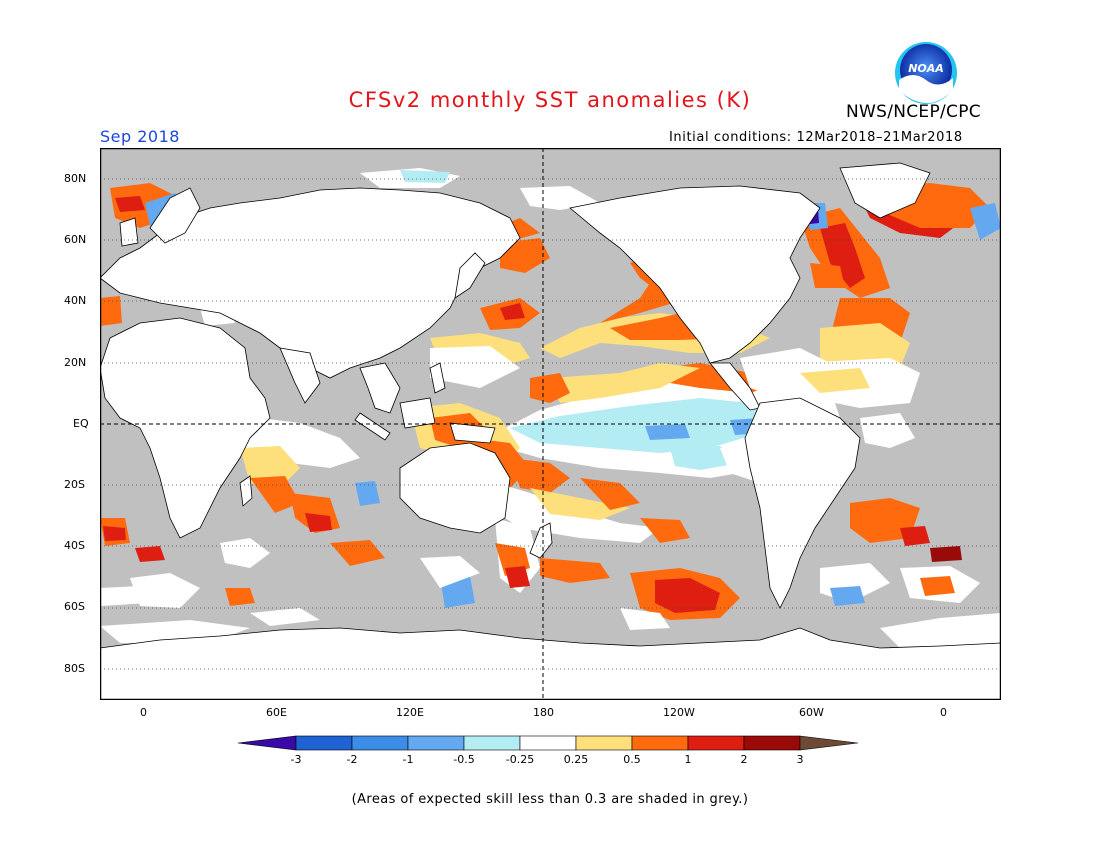  What do you see at coordinates (470, 275) in the screenshot?
I see `land-japan` at bounding box center [470, 275].